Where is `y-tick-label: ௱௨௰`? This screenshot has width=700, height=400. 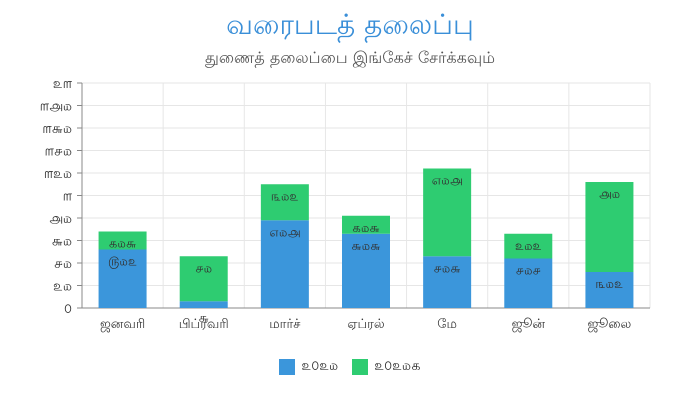
y-tick-label: ௱௨௰ is located at coordinates (58, 174).